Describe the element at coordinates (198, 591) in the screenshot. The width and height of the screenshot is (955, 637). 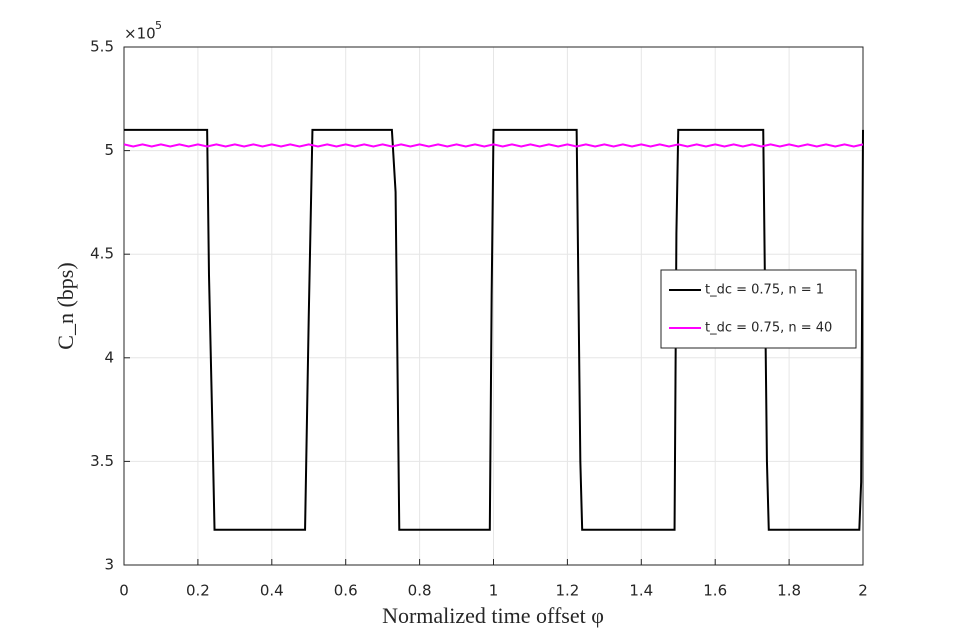
I see `x-tick-label: 0.2` at that location.